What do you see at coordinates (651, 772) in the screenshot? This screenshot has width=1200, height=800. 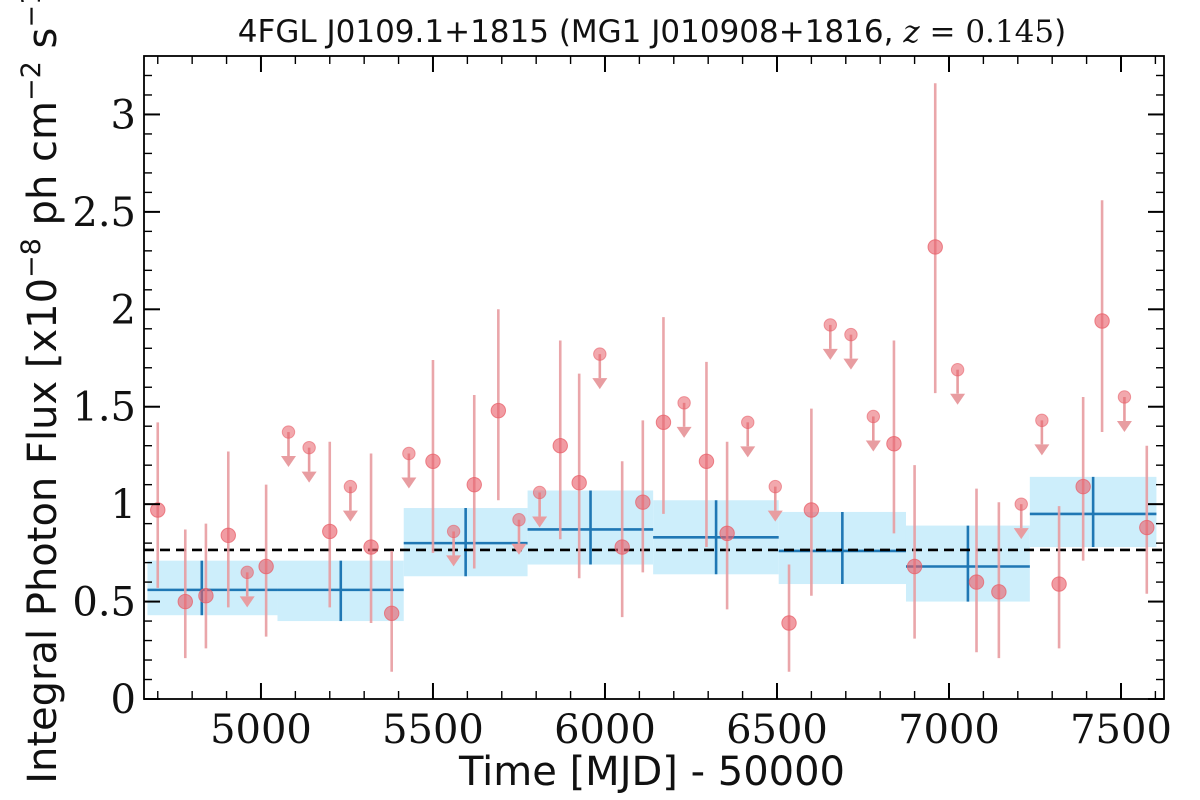 I see `x-axis-label: Time [MJD] - 50000` at bounding box center [651, 772].